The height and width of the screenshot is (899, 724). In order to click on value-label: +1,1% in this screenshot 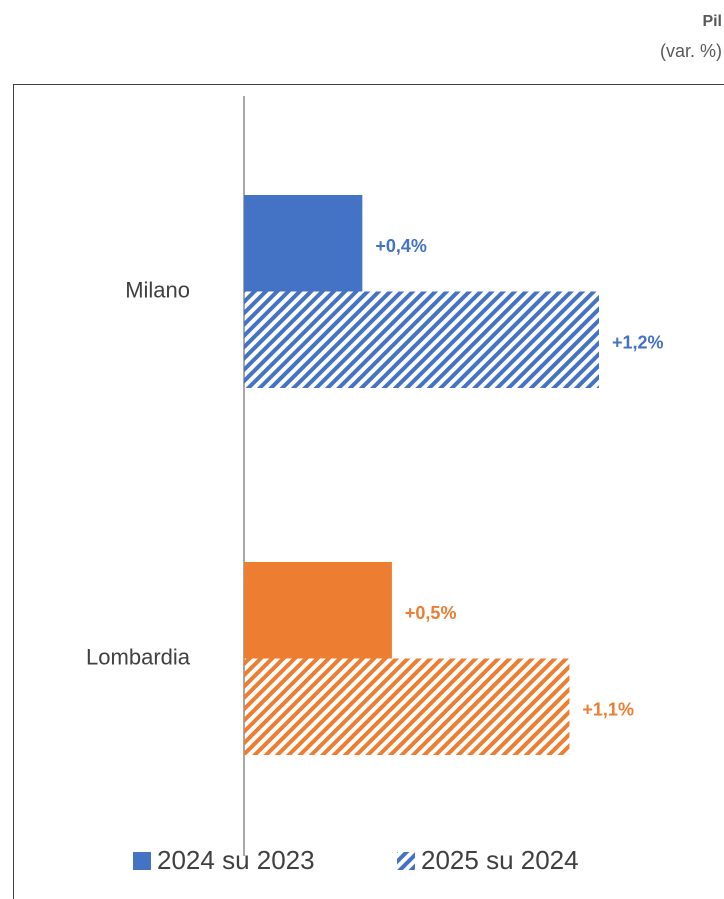, I will do `click(608, 710)`.